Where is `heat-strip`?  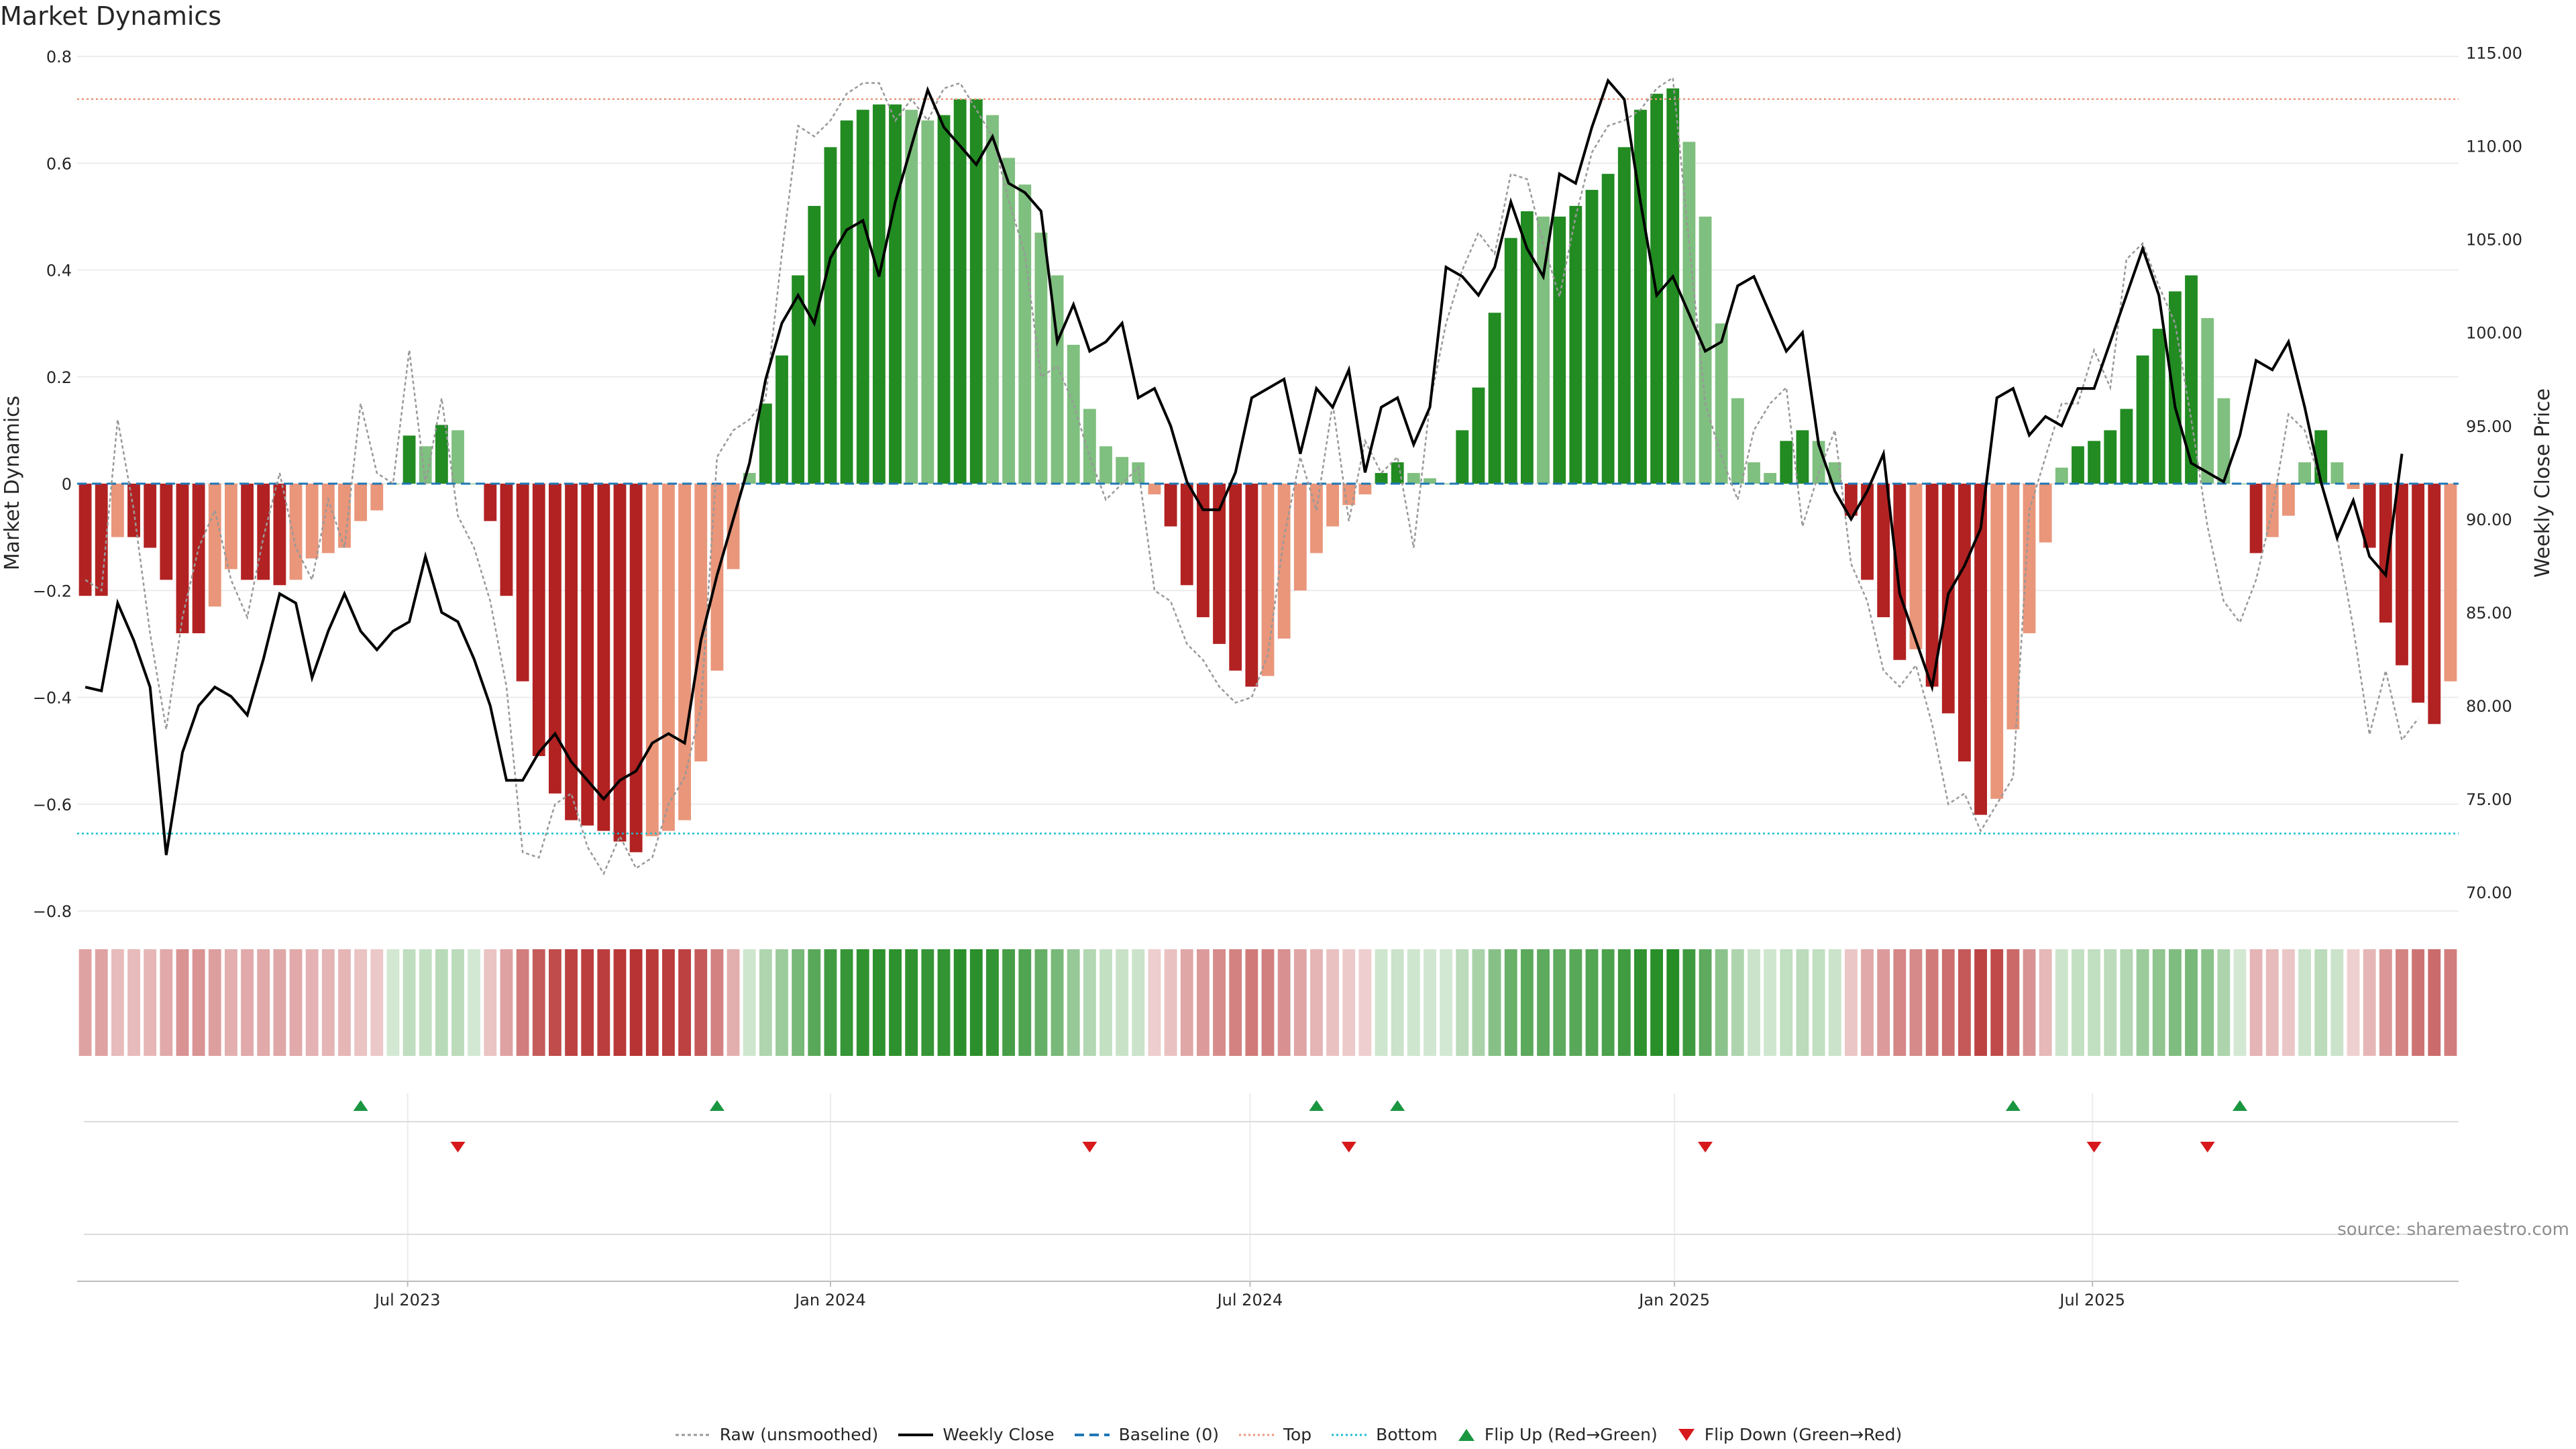 heat-strip is located at coordinates (1267, 1002).